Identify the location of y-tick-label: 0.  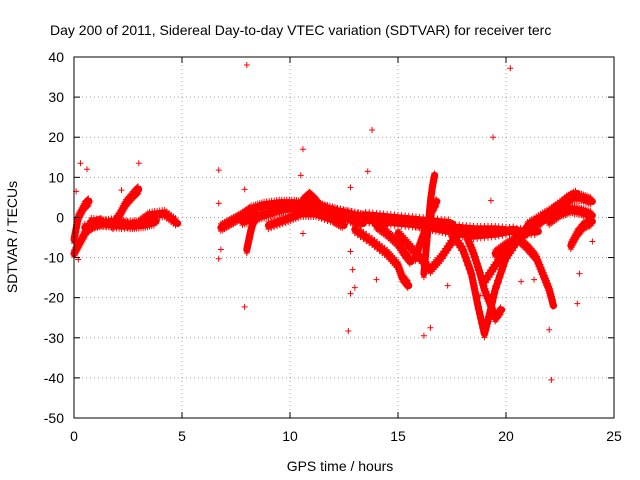
(60, 217).